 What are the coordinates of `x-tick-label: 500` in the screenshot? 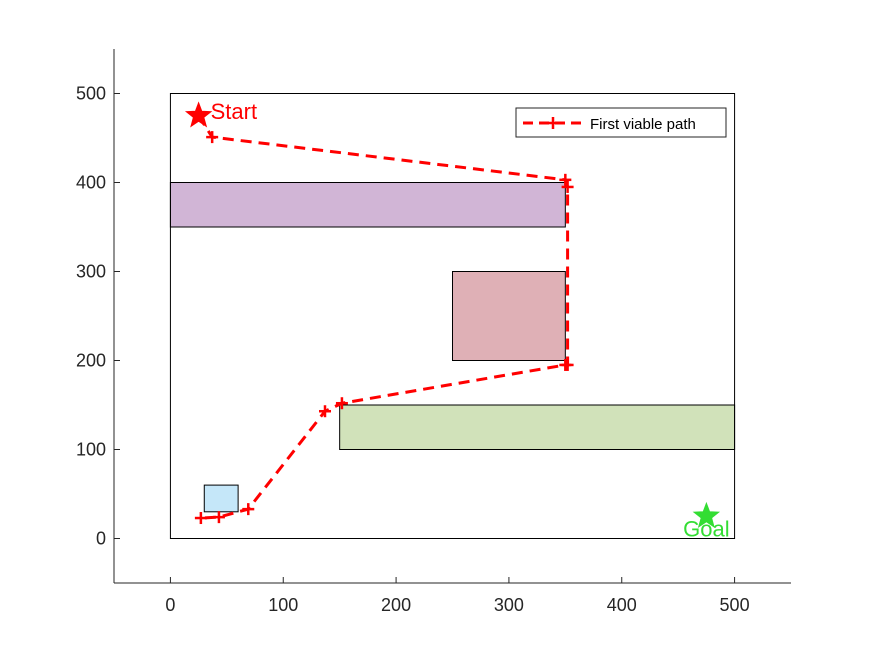 It's located at (735, 605).